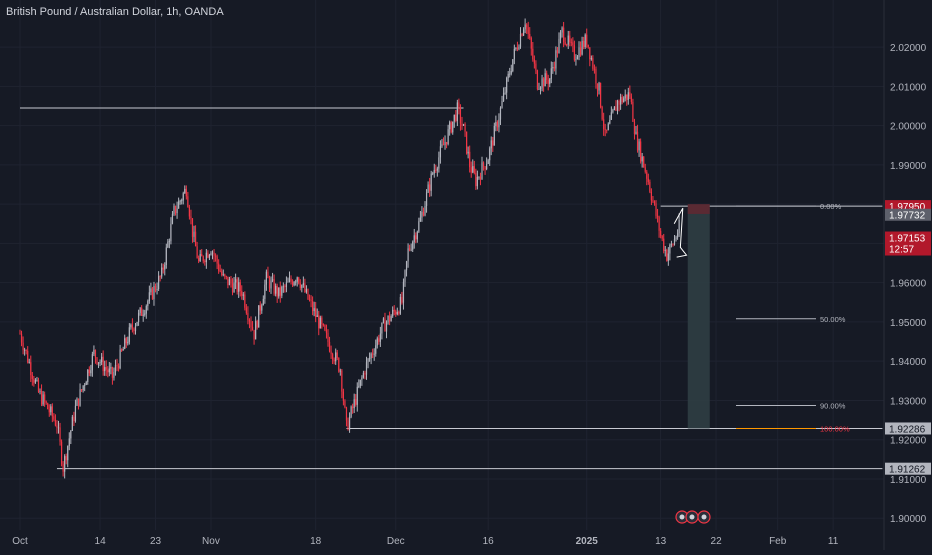 The height and width of the screenshot is (555, 932). Describe the element at coordinates (698, 209) in the screenshot. I see `projection-box-top` at that location.